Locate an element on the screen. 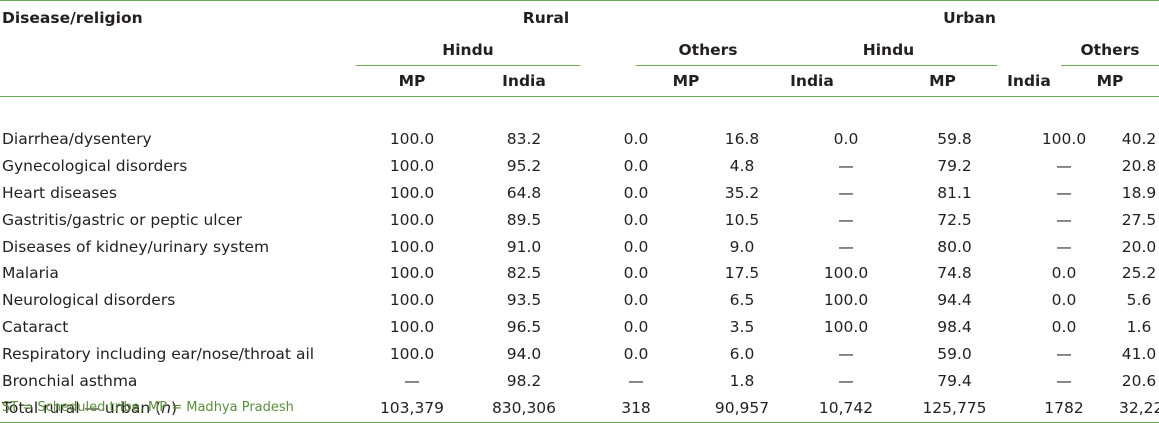  row-label: Malaria is located at coordinates (30, 273).